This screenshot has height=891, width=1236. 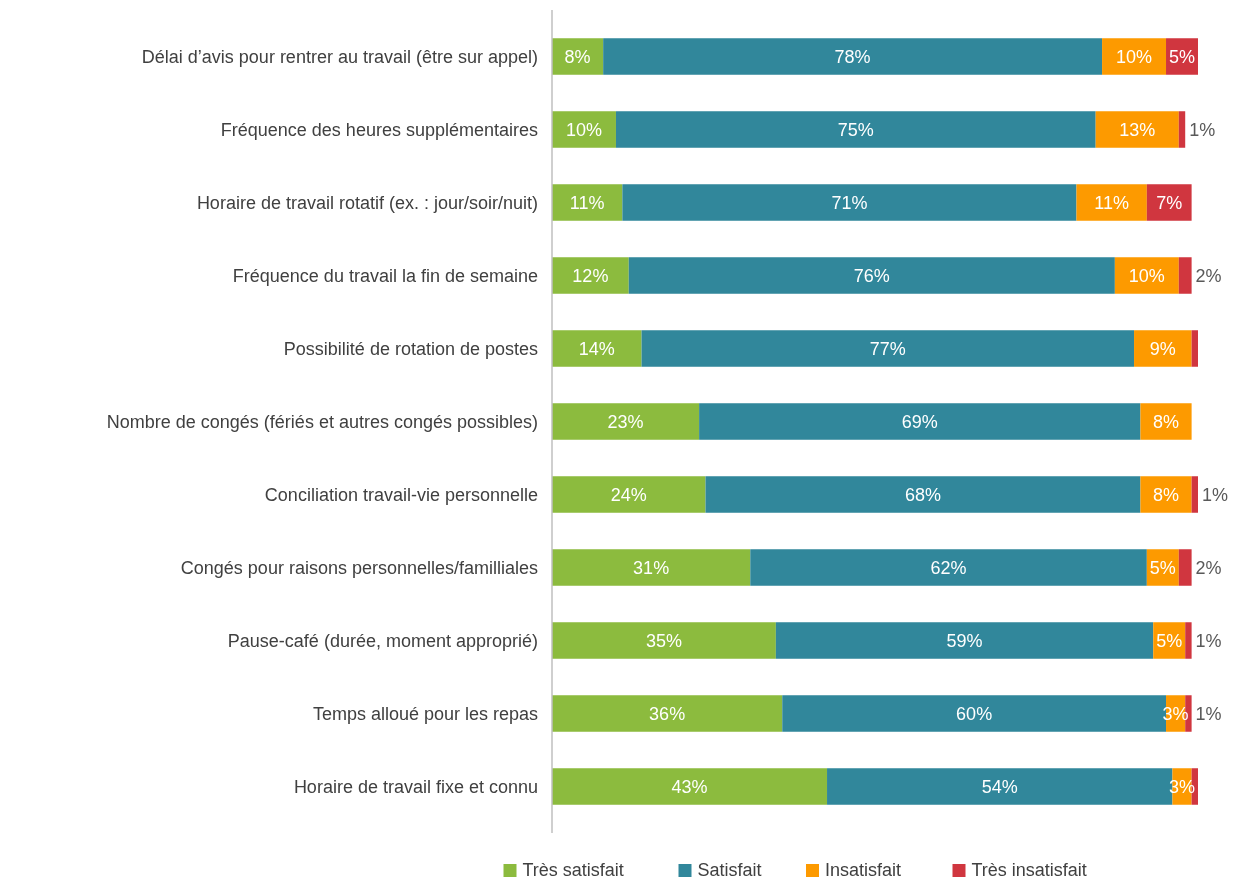 I want to click on y-tick-label: Nombre de congés (fériés et autres congés possibles), so click(x=322, y=421).